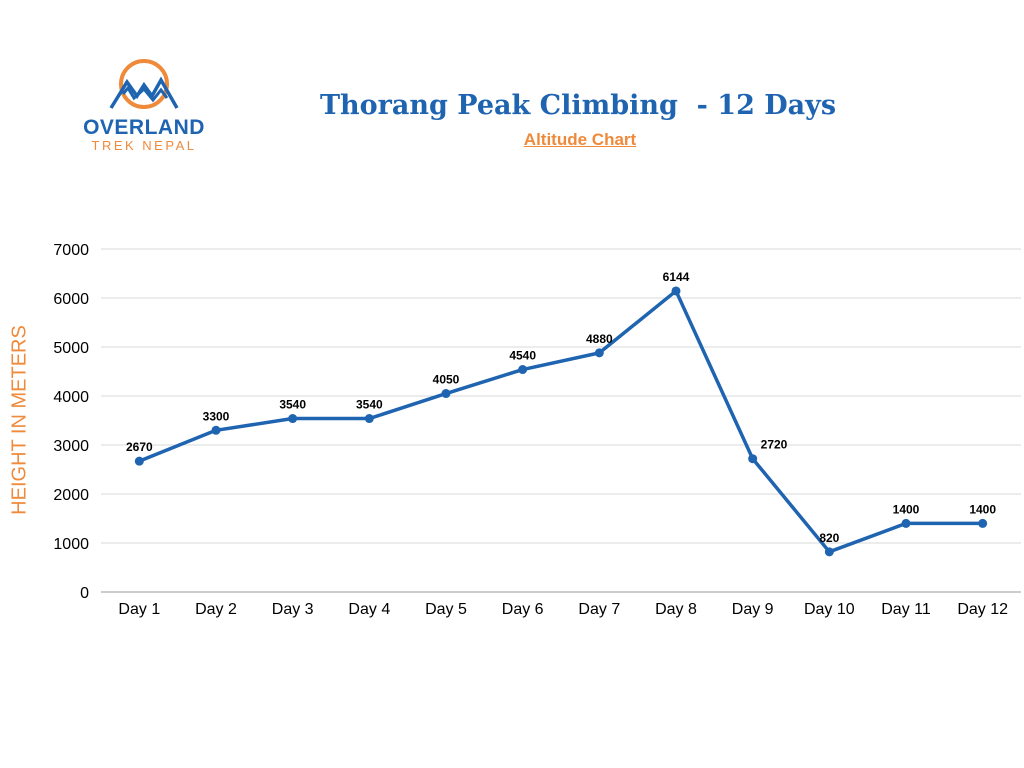  What do you see at coordinates (599, 609) in the screenshot?
I see `x-tick-label: Day 7` at bounding box center [599, 609].